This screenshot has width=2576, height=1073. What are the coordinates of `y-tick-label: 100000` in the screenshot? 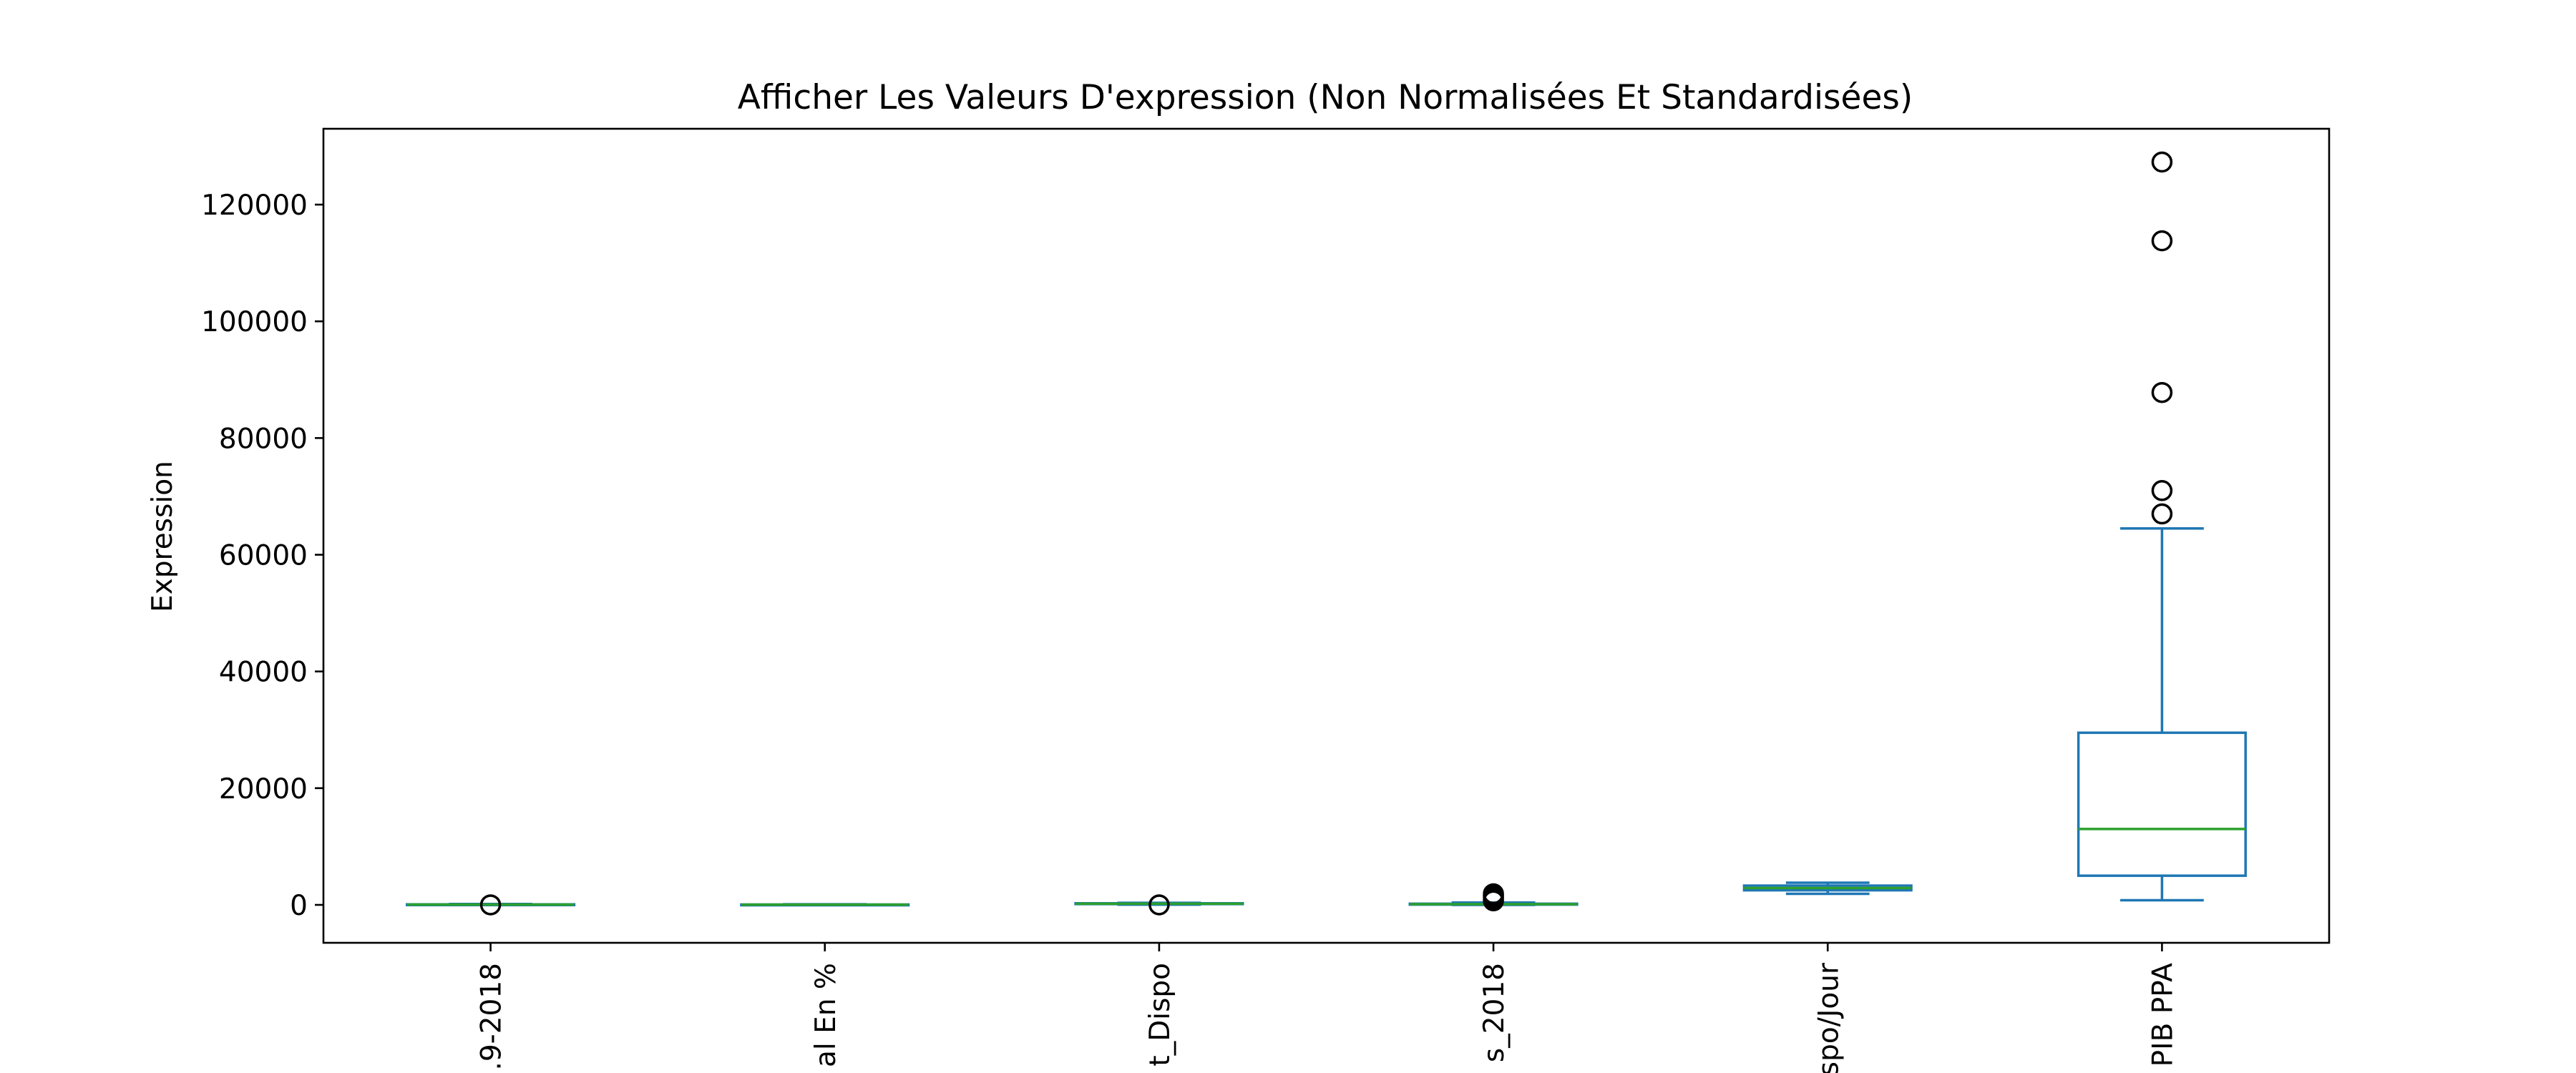 It's located at (254, 322).